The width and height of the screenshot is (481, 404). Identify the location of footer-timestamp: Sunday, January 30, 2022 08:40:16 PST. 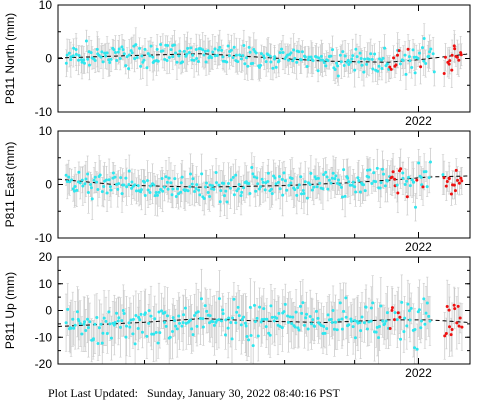
(243, 393).